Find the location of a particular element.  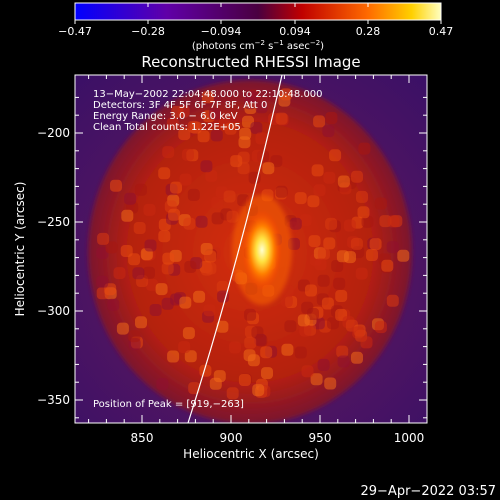

x-axis-title: Heliocentric X (arcsec) is located at coordinates (251, 454).